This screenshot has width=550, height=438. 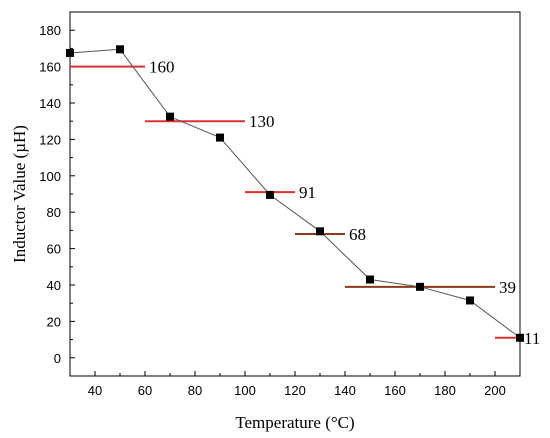 What do you see at coordinates (345, 390) in the screenshot?
I see `x-tick-label: 140` at bounding box center [345, 390].